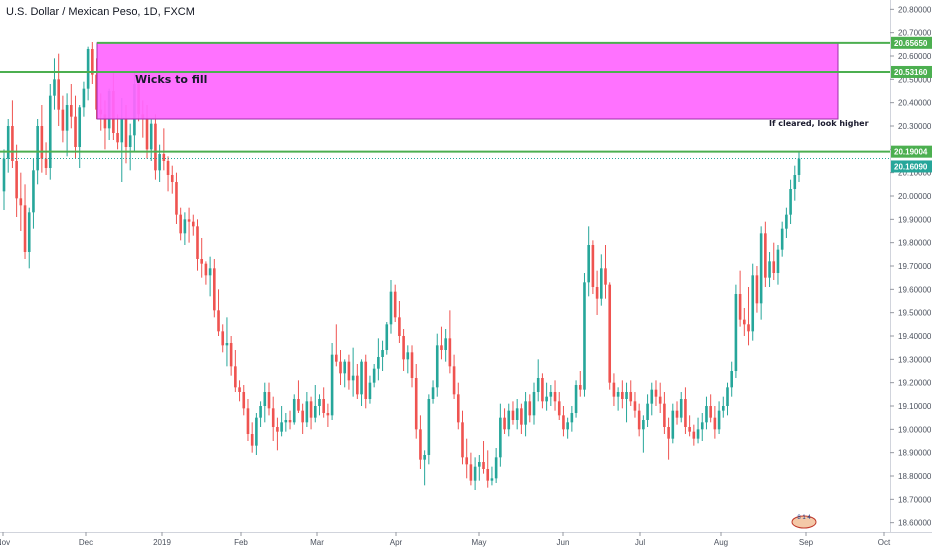 This screenshot has height=550, width=932. I want to click on current-price-label: 20.16090, so click(911, 166).